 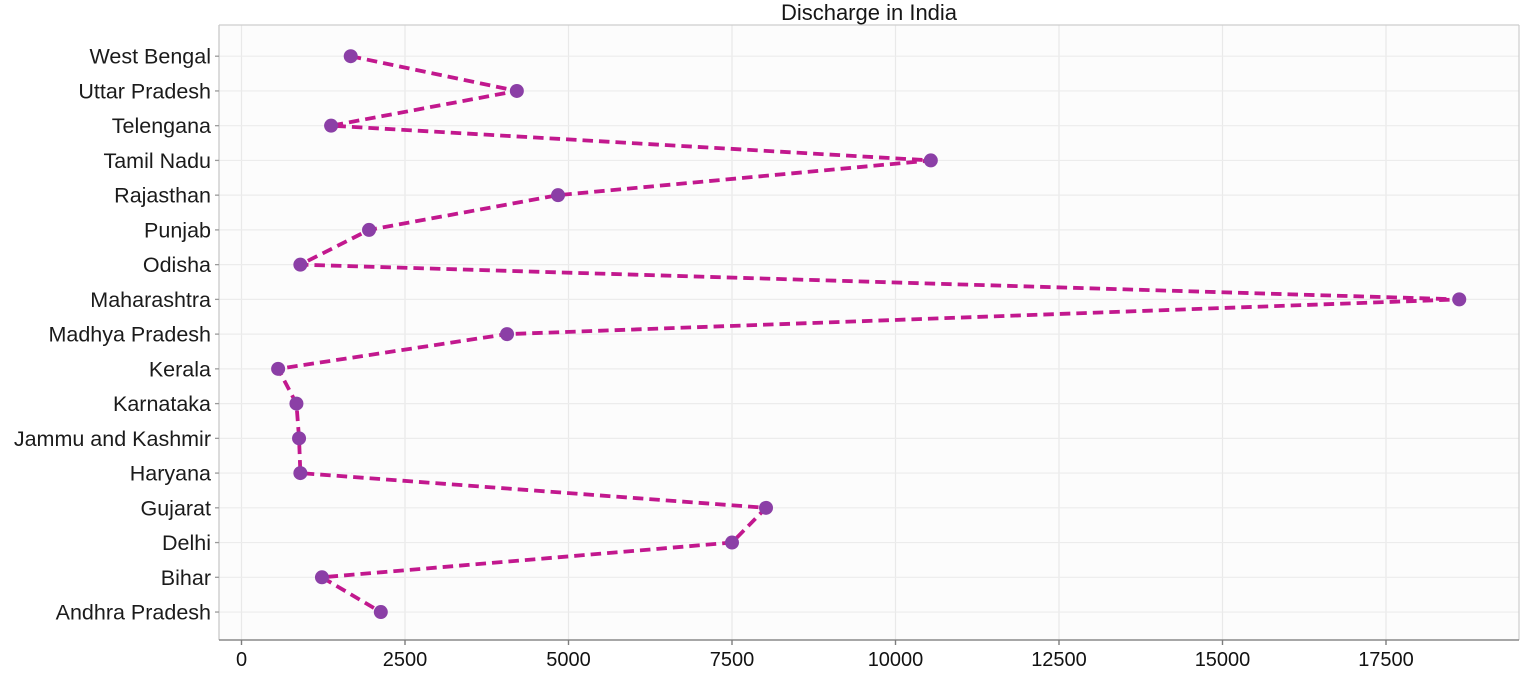 I want to click on y-axis-label: Jammu and Kashmir, so click(x=112, y=439).